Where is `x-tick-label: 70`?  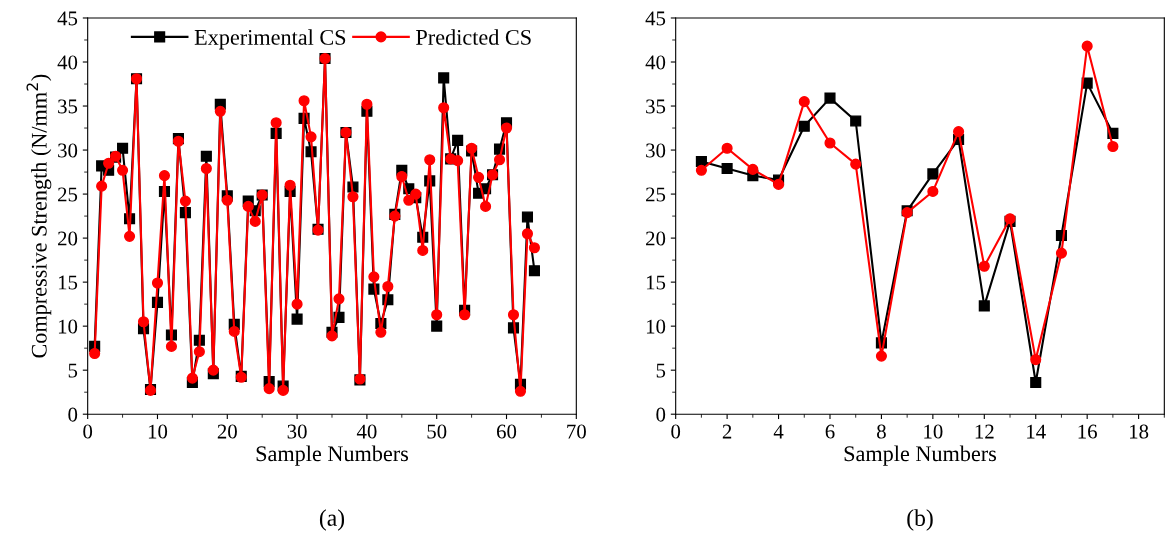
x-tick-label: 70 is located at coordinates (576, 431).